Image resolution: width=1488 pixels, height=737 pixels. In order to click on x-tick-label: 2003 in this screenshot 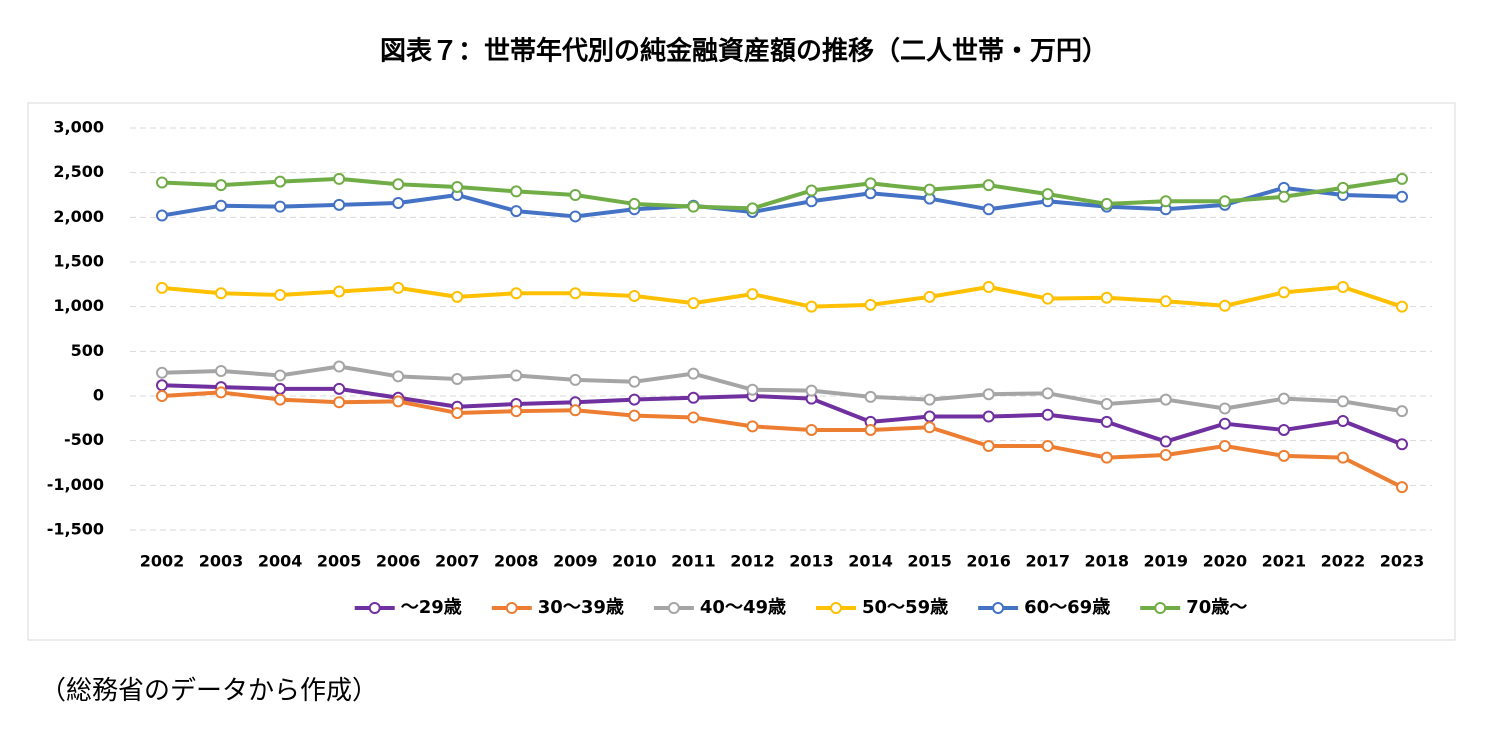, I will do `click(221, 561)`.